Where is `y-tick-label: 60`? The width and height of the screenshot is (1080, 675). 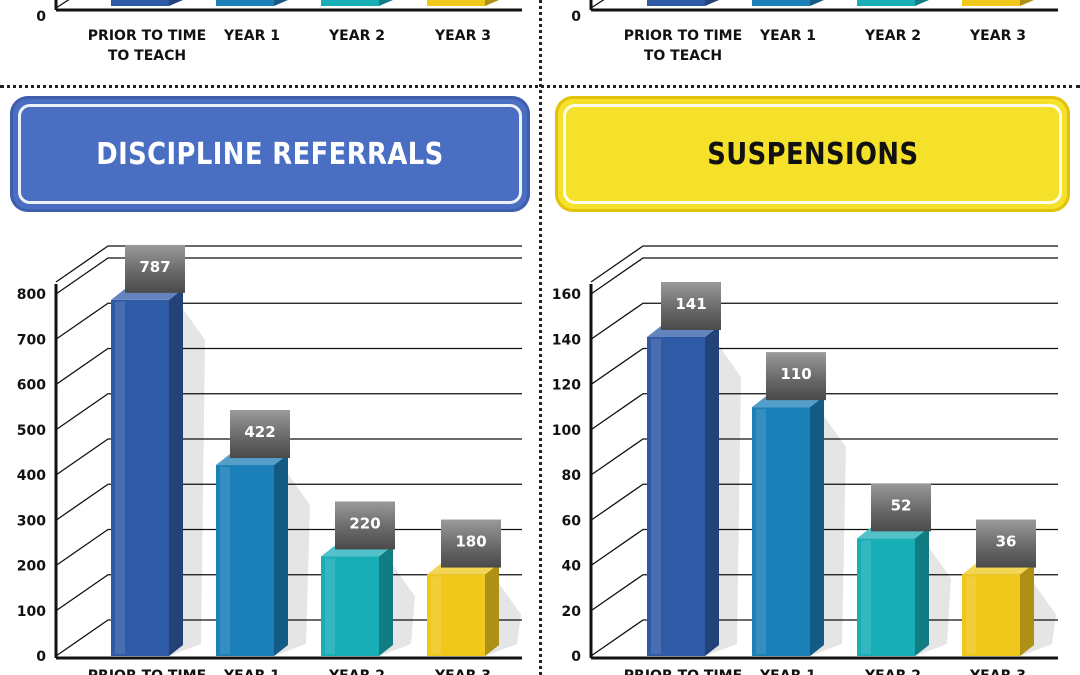
y-tick-label: 60 is located at coordinates (572, 521).